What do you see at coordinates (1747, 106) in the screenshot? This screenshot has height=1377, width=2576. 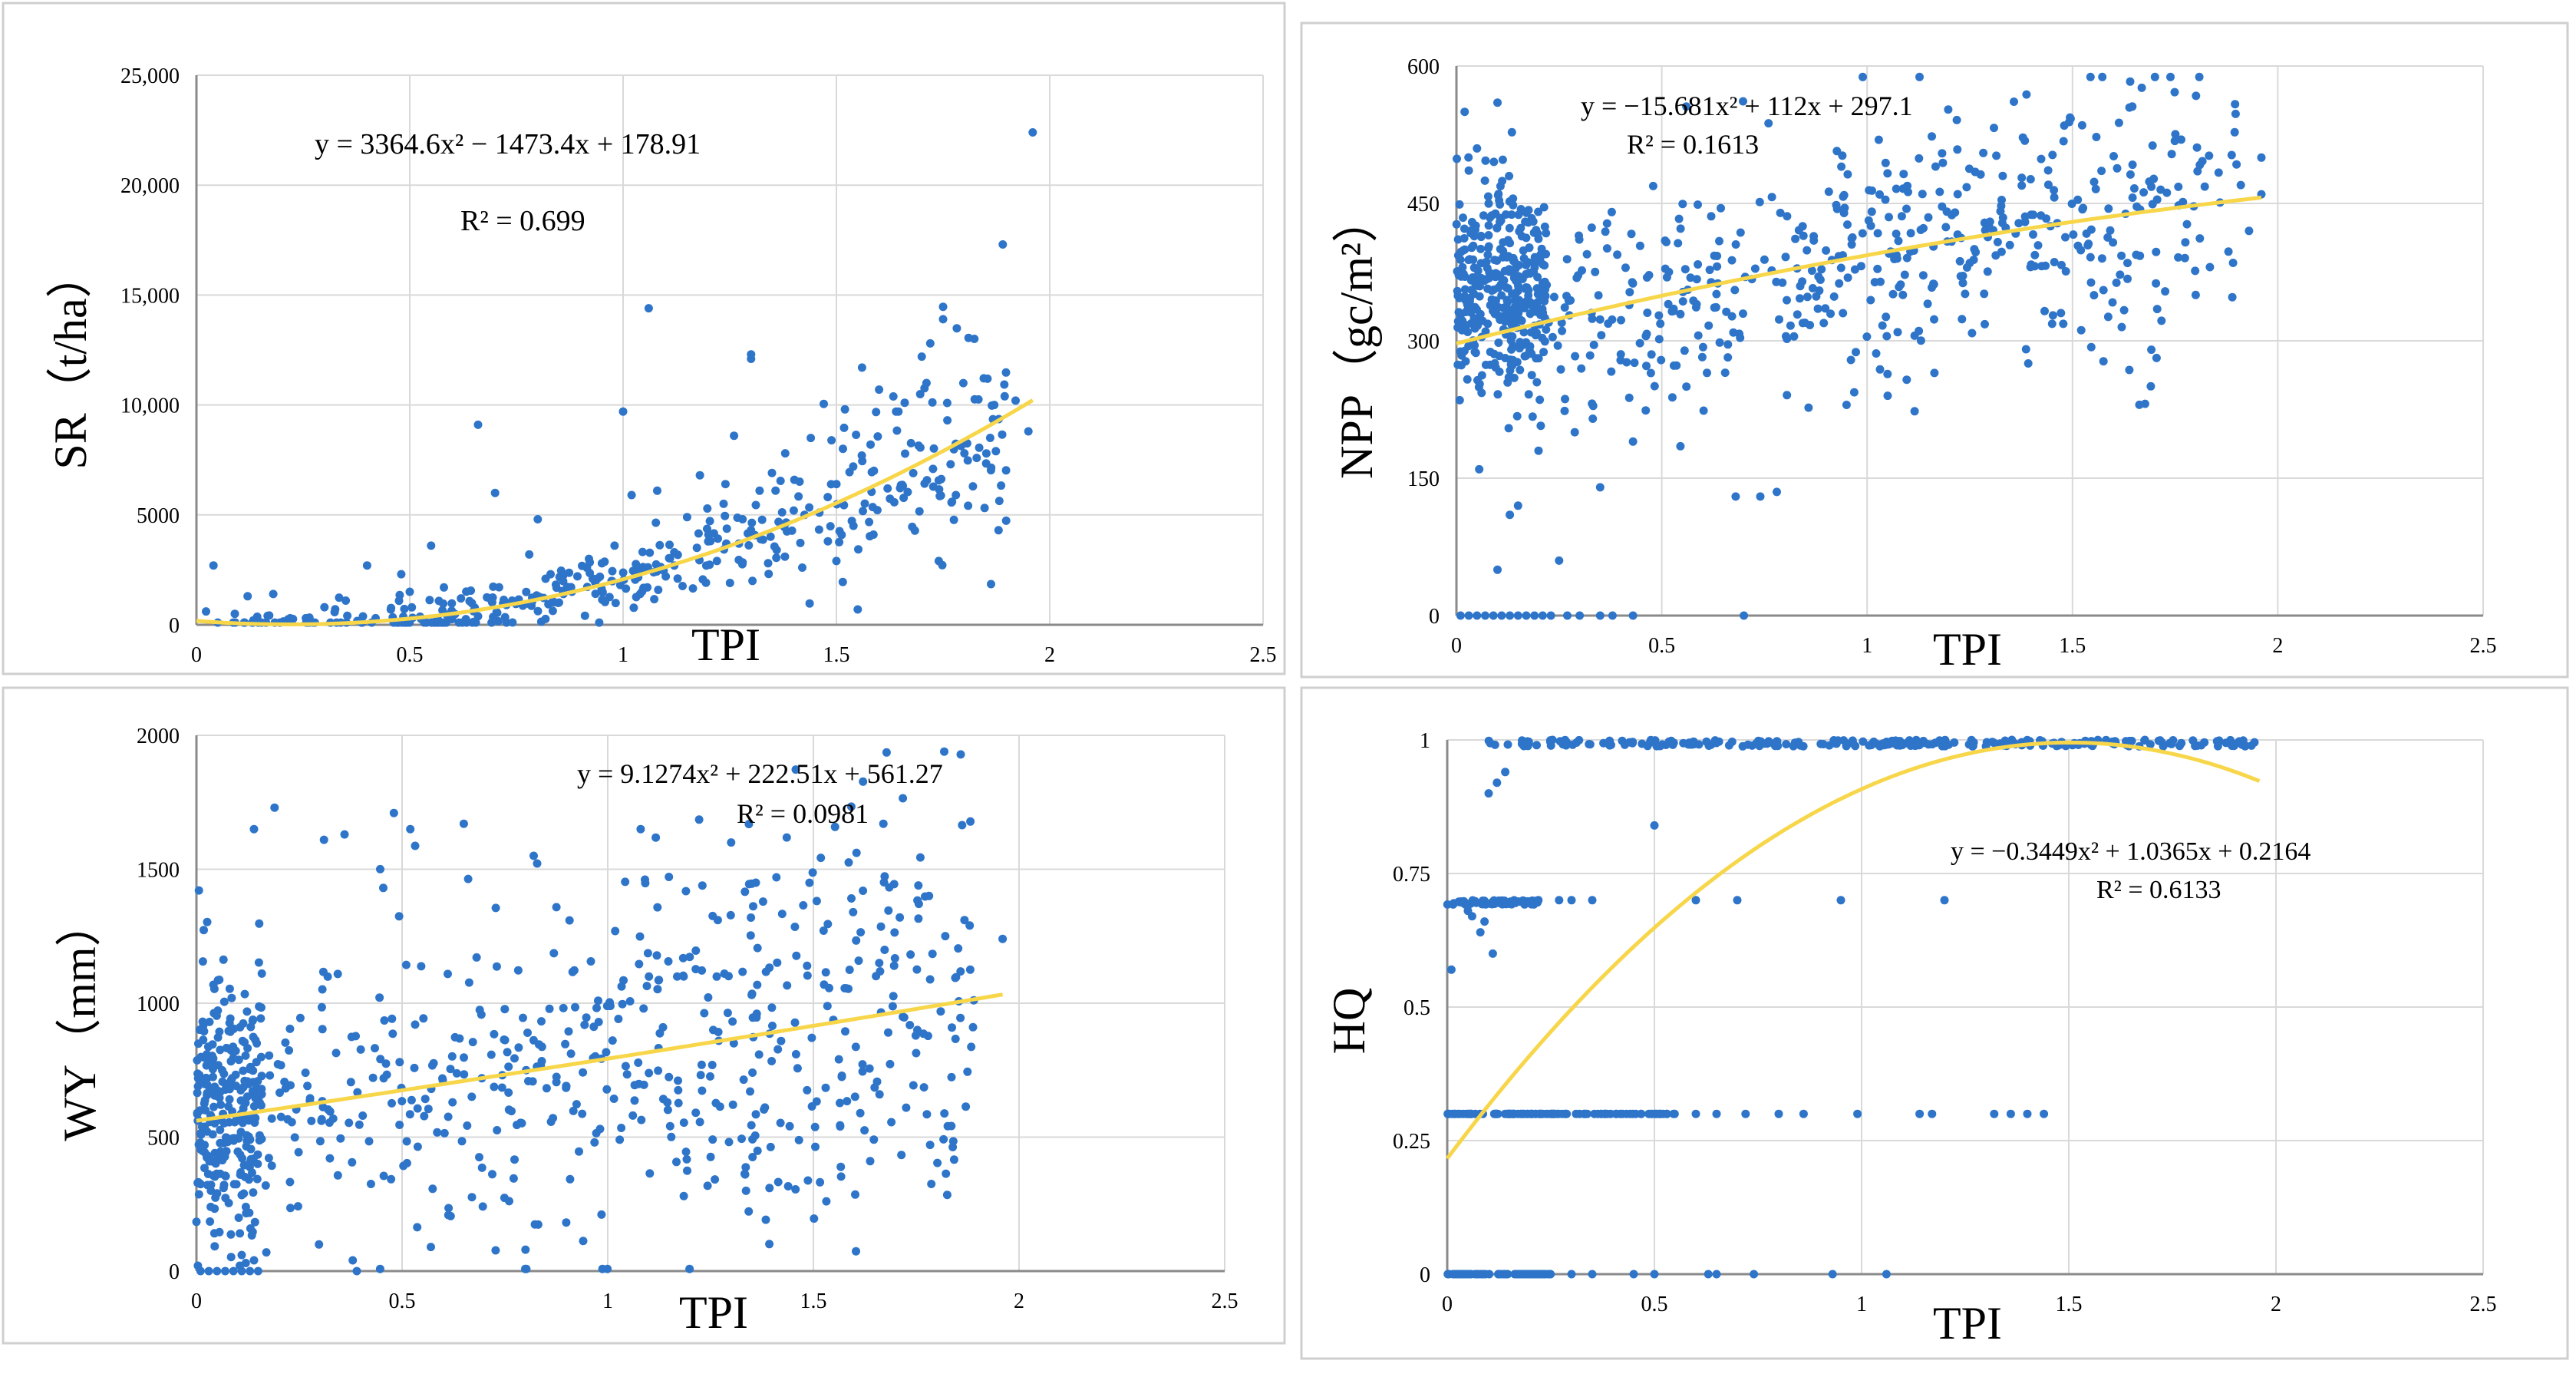 I see `trend-equation: y = −15.681x² + 112x + 297.1` at bounding box center [1747, 106].